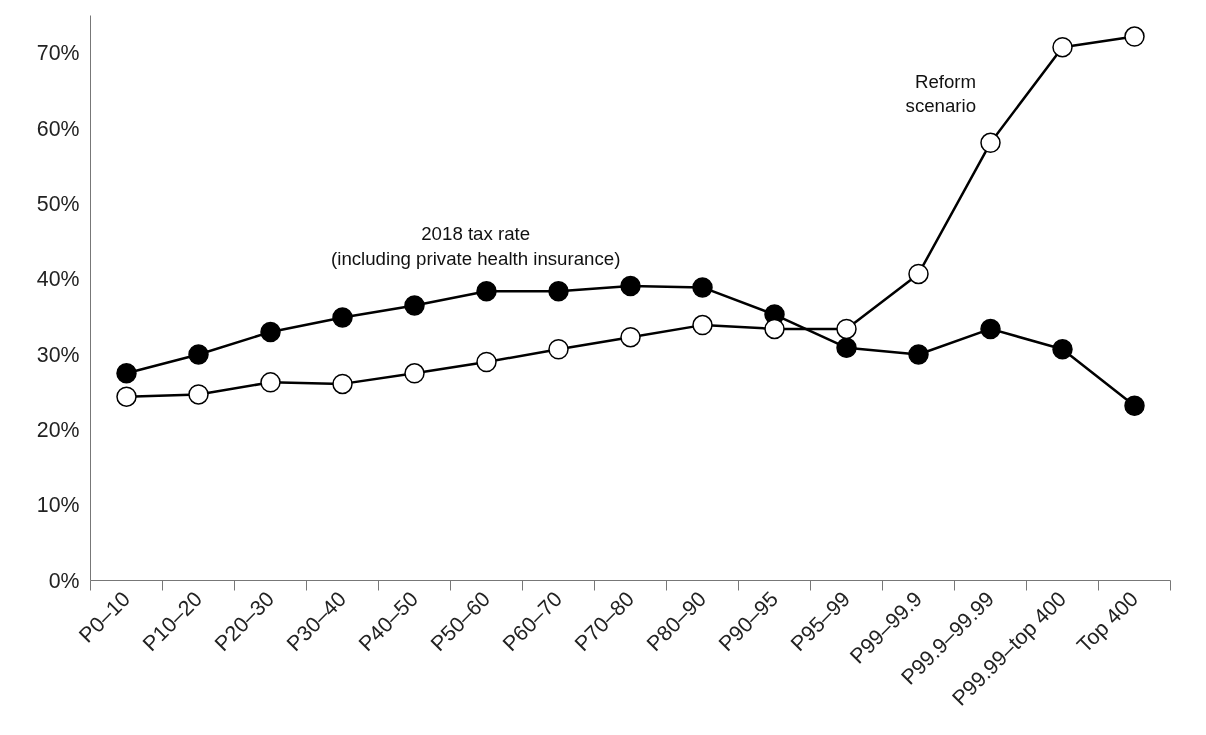  I want to click on series-label: Reform scenario, so click(941, 93).